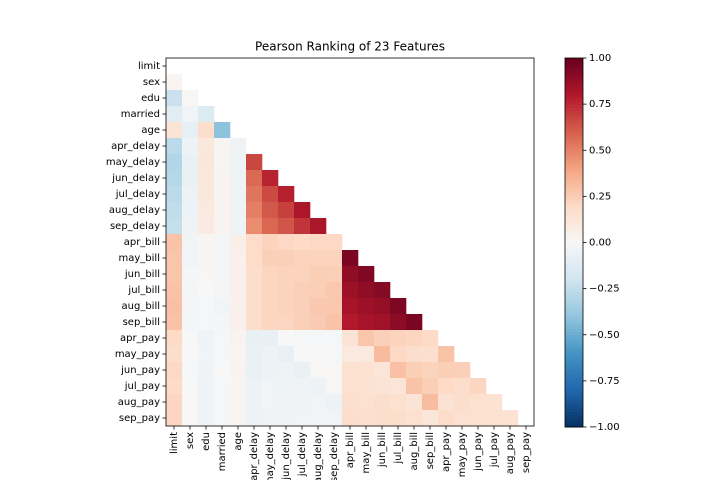 This screenshot has height=480, width=720. What do you see at coordinates (140, 114) in the screenshot?
I see `y-tick-label: married` at bounding box center [140, 114].